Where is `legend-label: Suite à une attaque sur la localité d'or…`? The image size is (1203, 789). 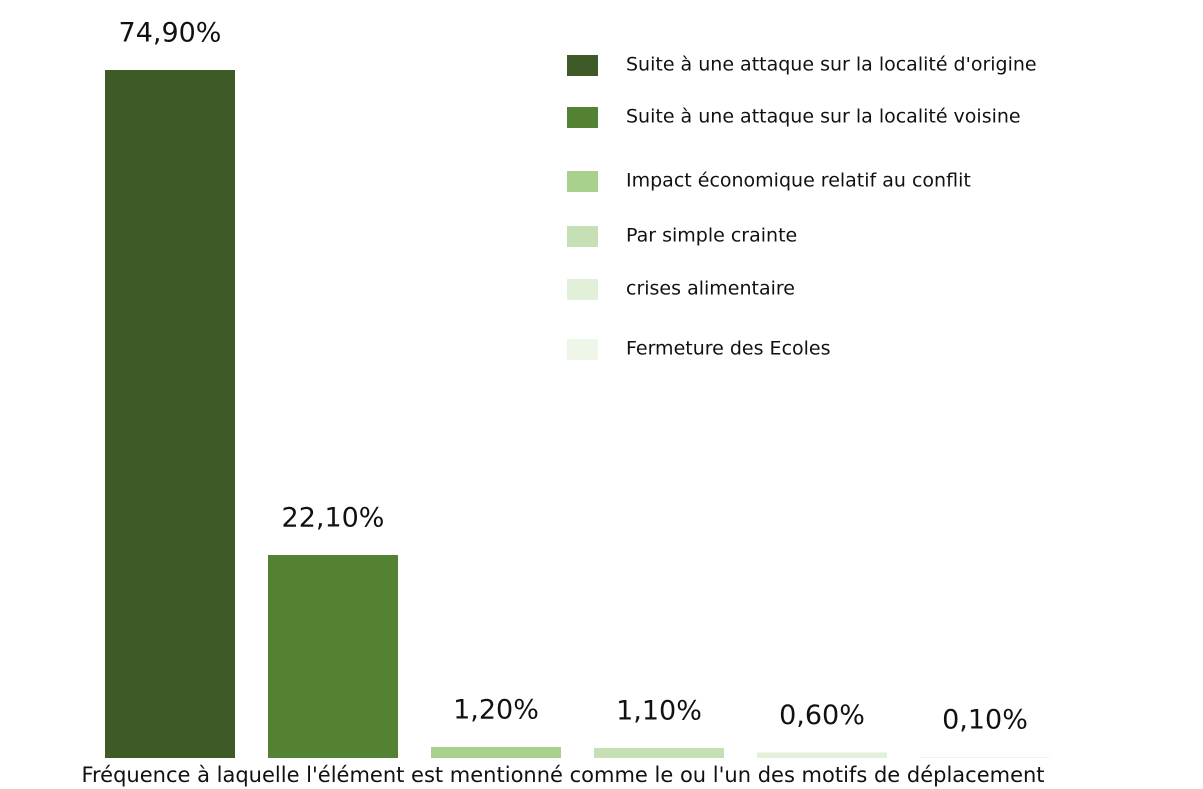
legend-label: Suite à une attaque sur la localité d'or… is located at coordinates (831, 65).